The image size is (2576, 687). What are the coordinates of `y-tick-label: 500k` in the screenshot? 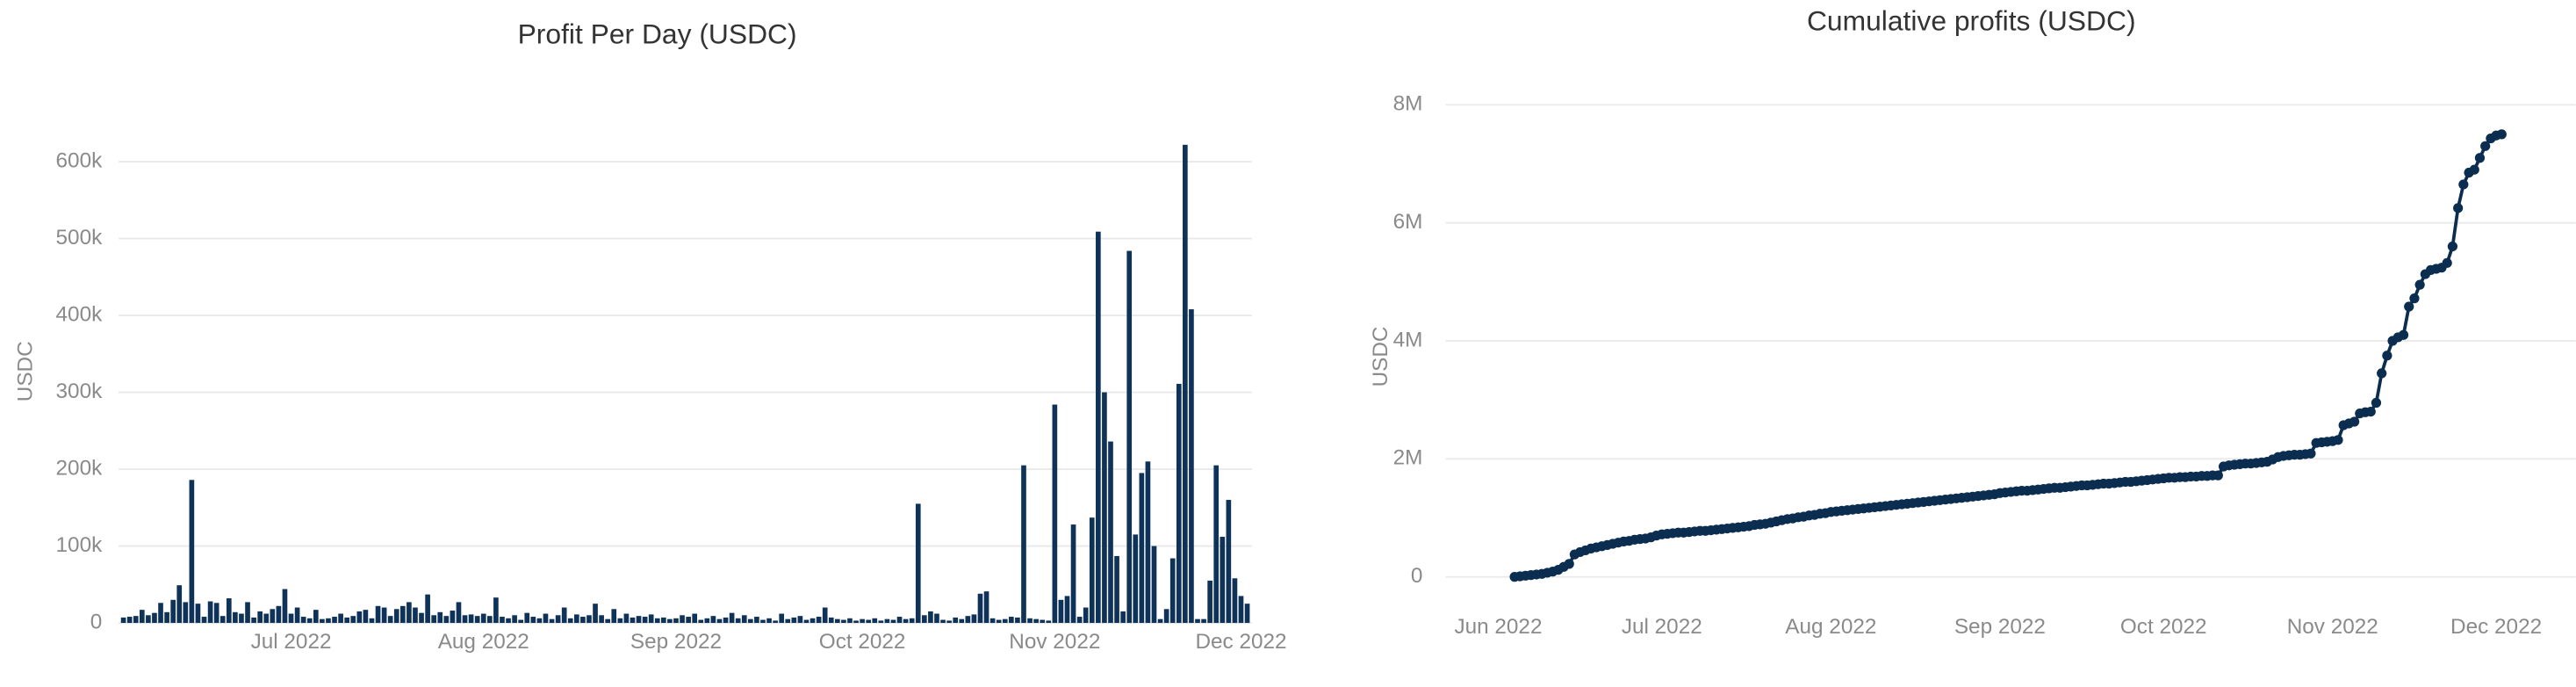 It's located at (80, 237).